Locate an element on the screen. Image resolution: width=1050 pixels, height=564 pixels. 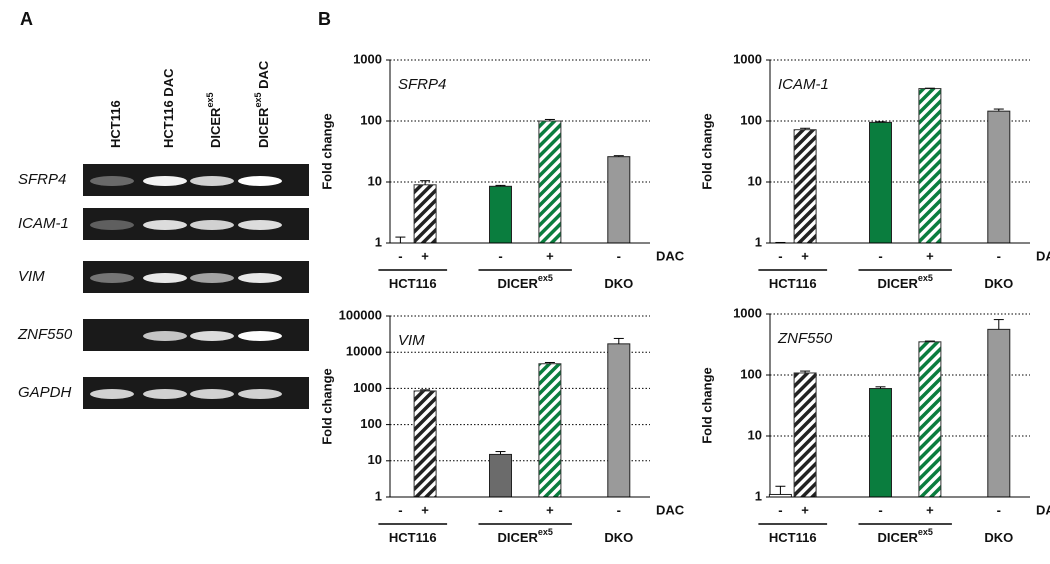
label-part: DAC is located at coordinates (263, 76).